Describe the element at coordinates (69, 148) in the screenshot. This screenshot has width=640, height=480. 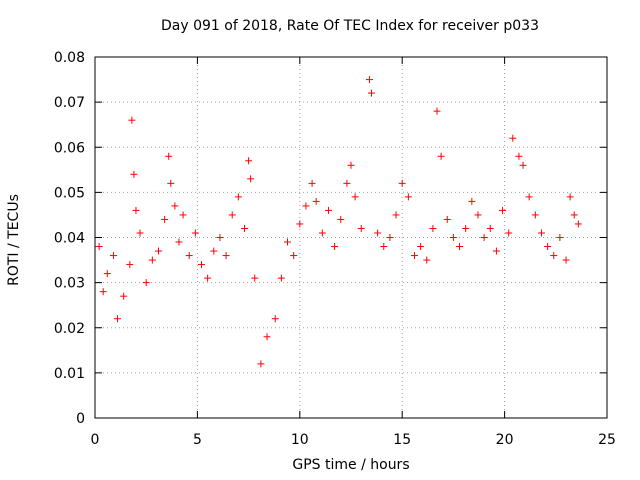
I see `y-tick-label: 0.06` at that location.